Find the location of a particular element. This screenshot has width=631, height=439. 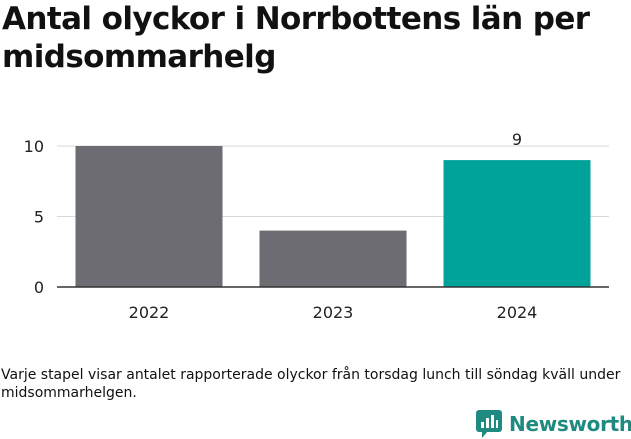

x-tick-label: 2023 is located at coordinates (333, 312).